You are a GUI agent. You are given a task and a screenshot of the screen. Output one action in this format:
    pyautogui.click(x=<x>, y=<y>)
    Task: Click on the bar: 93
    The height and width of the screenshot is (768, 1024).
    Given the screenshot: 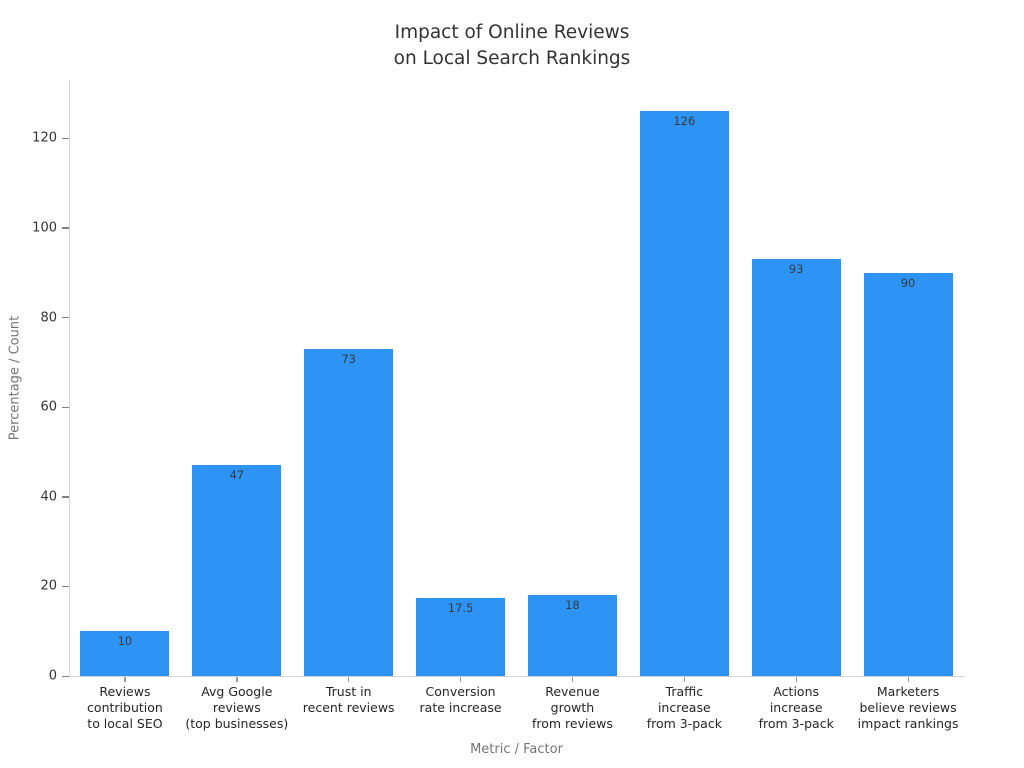 What is the action you would take?
    pyautogui.click(x=796, y=467)
    